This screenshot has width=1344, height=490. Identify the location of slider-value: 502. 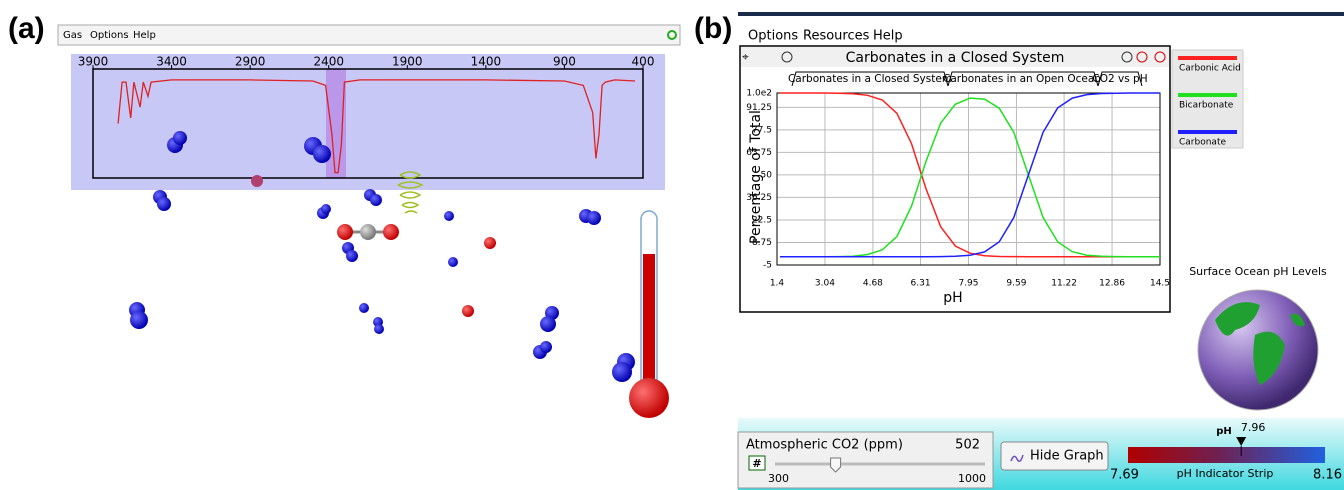
(967, 445).